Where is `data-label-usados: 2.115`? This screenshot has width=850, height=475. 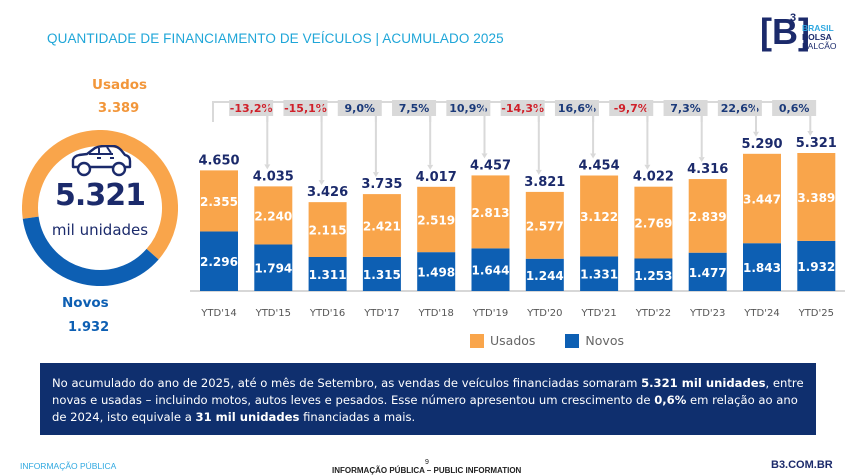 data-label-usados: 2.115 is located at coordinates (328, 231).